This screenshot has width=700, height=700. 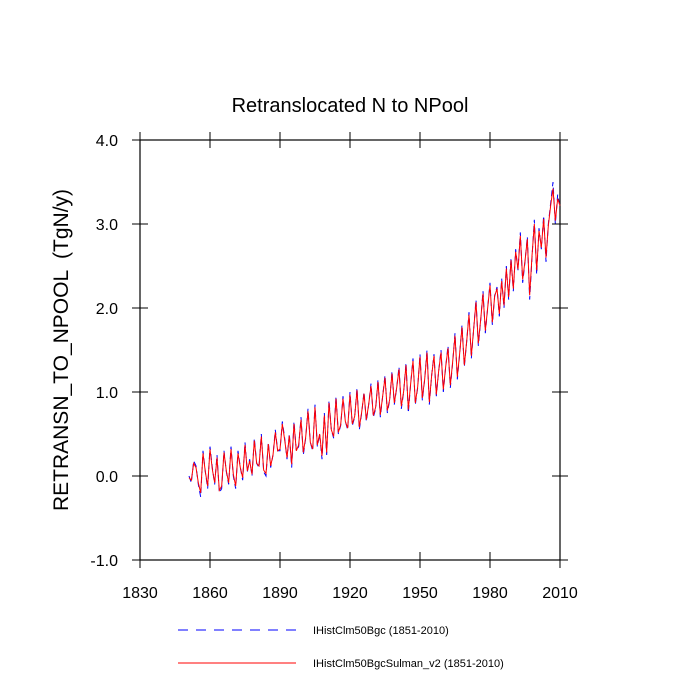 I want to click on x-tick-label: 1950, so click(x=420, y=593).